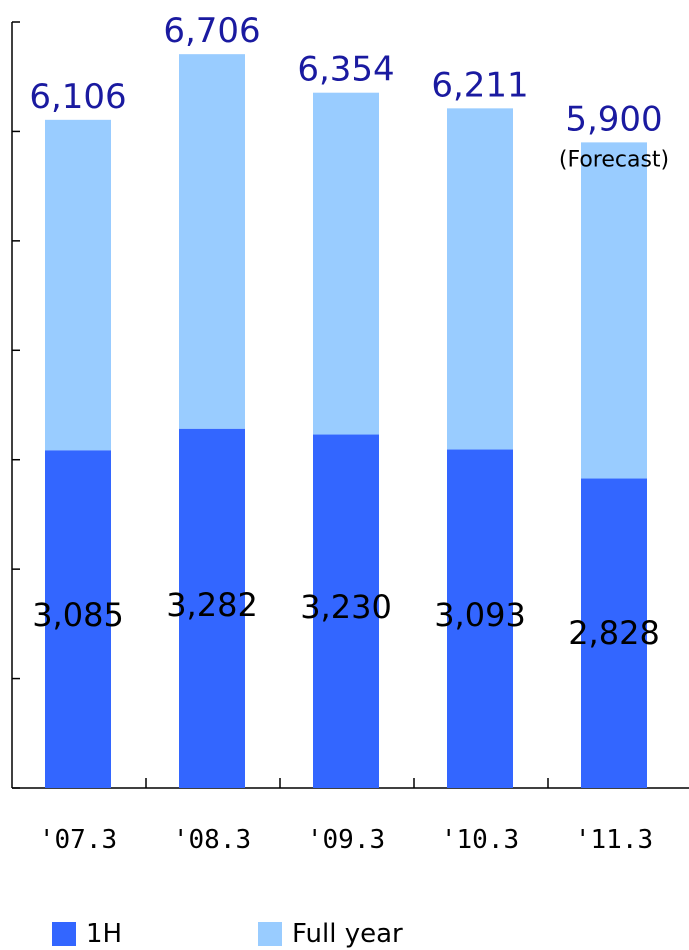 The width and height of the screenshot is (689, 950). I want to click on annotation-forecast: (Forecast), so click(614, 159).